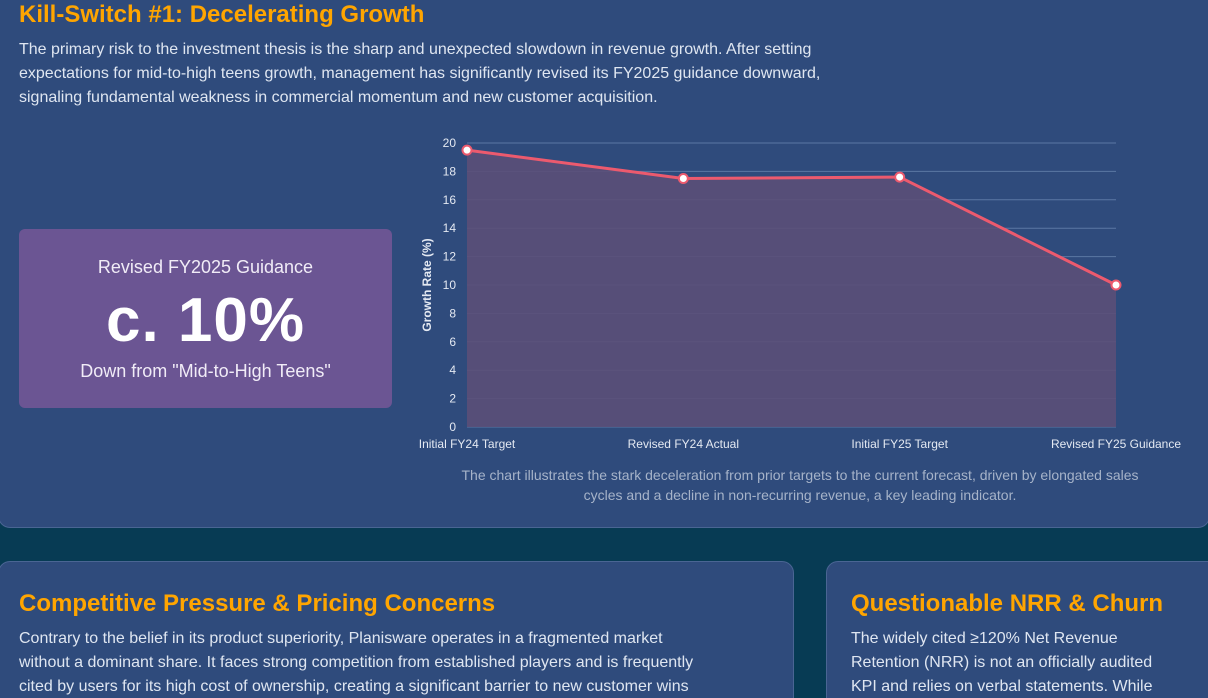  What do you see at coordinates (450, 200) in the screenshot?
I see `y-tick-label: 16` at bounding box center [450, 200].